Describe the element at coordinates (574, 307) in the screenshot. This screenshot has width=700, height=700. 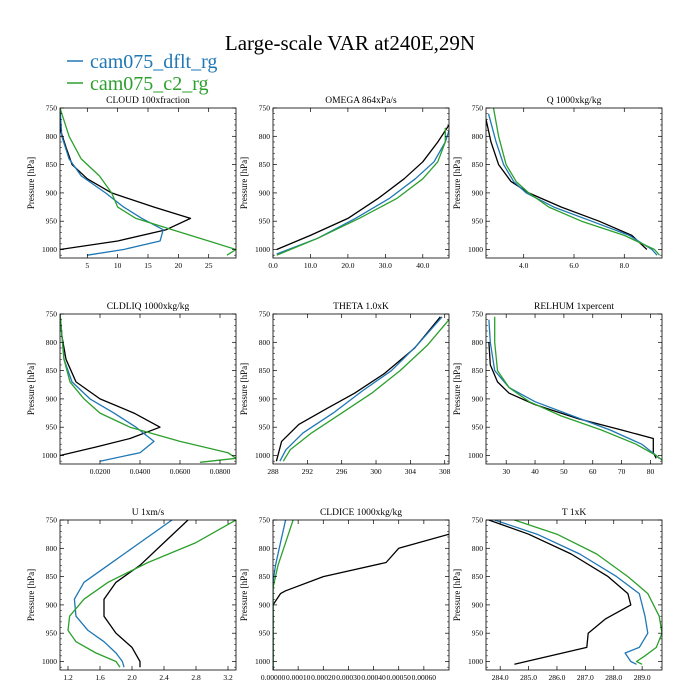
I see `panel-title: RELHUM 1xpercent` at that location.